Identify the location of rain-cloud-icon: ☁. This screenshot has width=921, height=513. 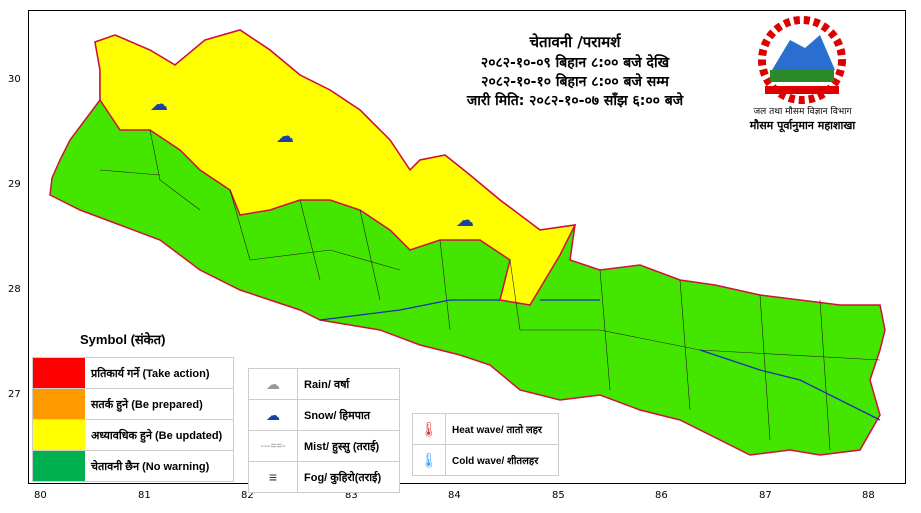
(273, 384).